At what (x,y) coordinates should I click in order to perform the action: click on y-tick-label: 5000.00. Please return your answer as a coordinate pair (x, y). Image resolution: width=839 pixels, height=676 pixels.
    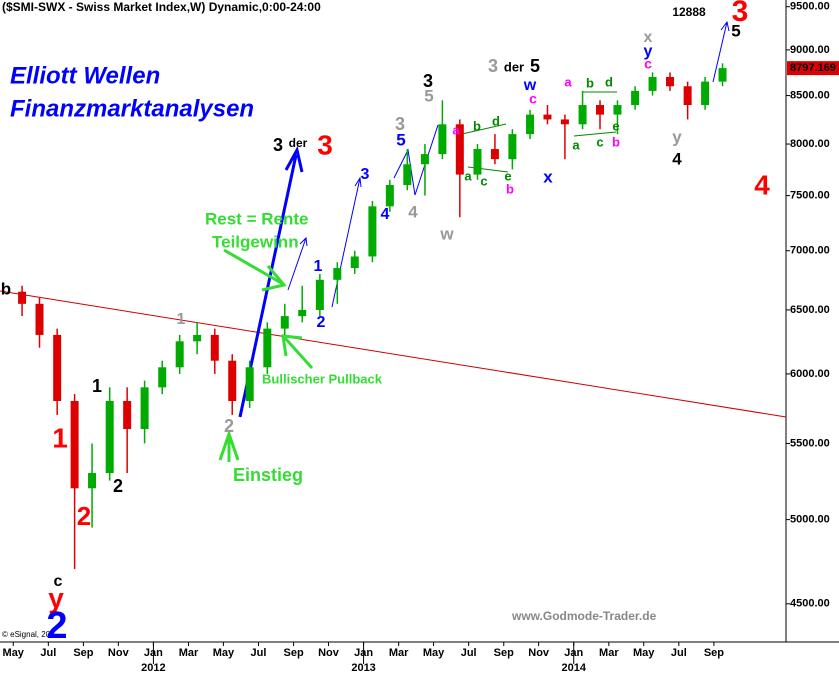
    Looking at the image, I should click on (810, 520).